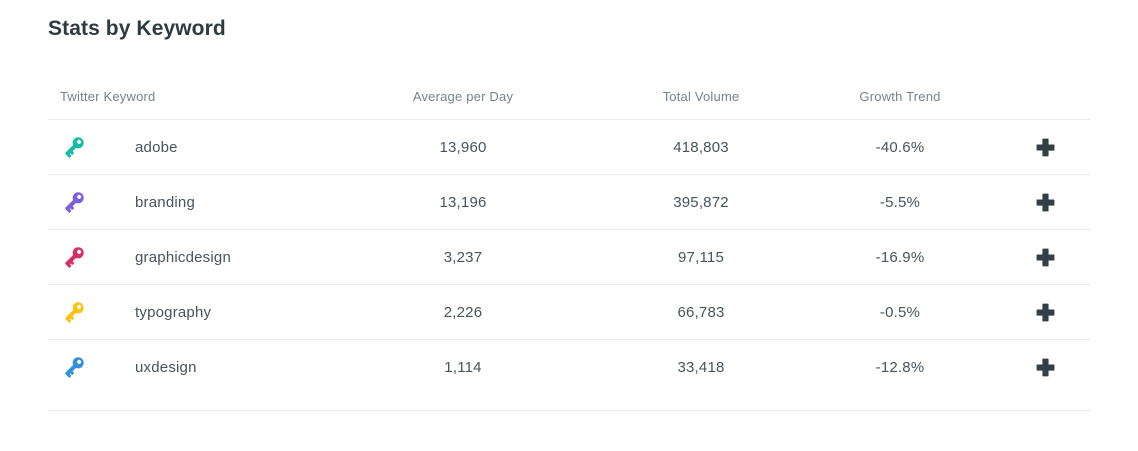 The width and height of the screenshot is (1138, 451). Describe the element at coordinates (701, 367) in the screenshot. I see `total-volume-value: 33,418` at that location.